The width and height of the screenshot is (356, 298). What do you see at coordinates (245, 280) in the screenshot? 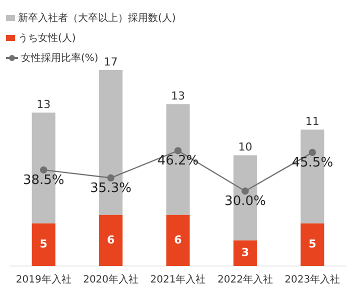
I see `x-tick-label: 2022年入社` at bounding box center [245, 280].